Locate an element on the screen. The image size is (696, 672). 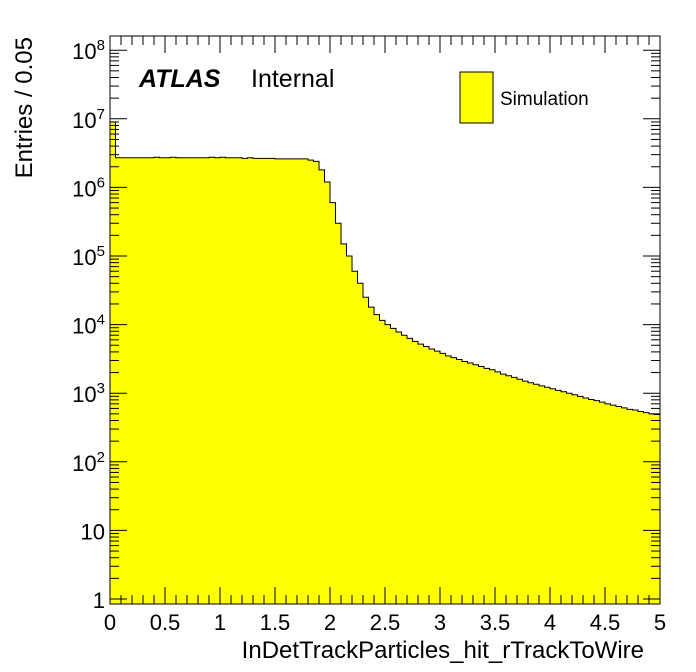
x-tick-label: 0 is located at coordinates (110, 622).